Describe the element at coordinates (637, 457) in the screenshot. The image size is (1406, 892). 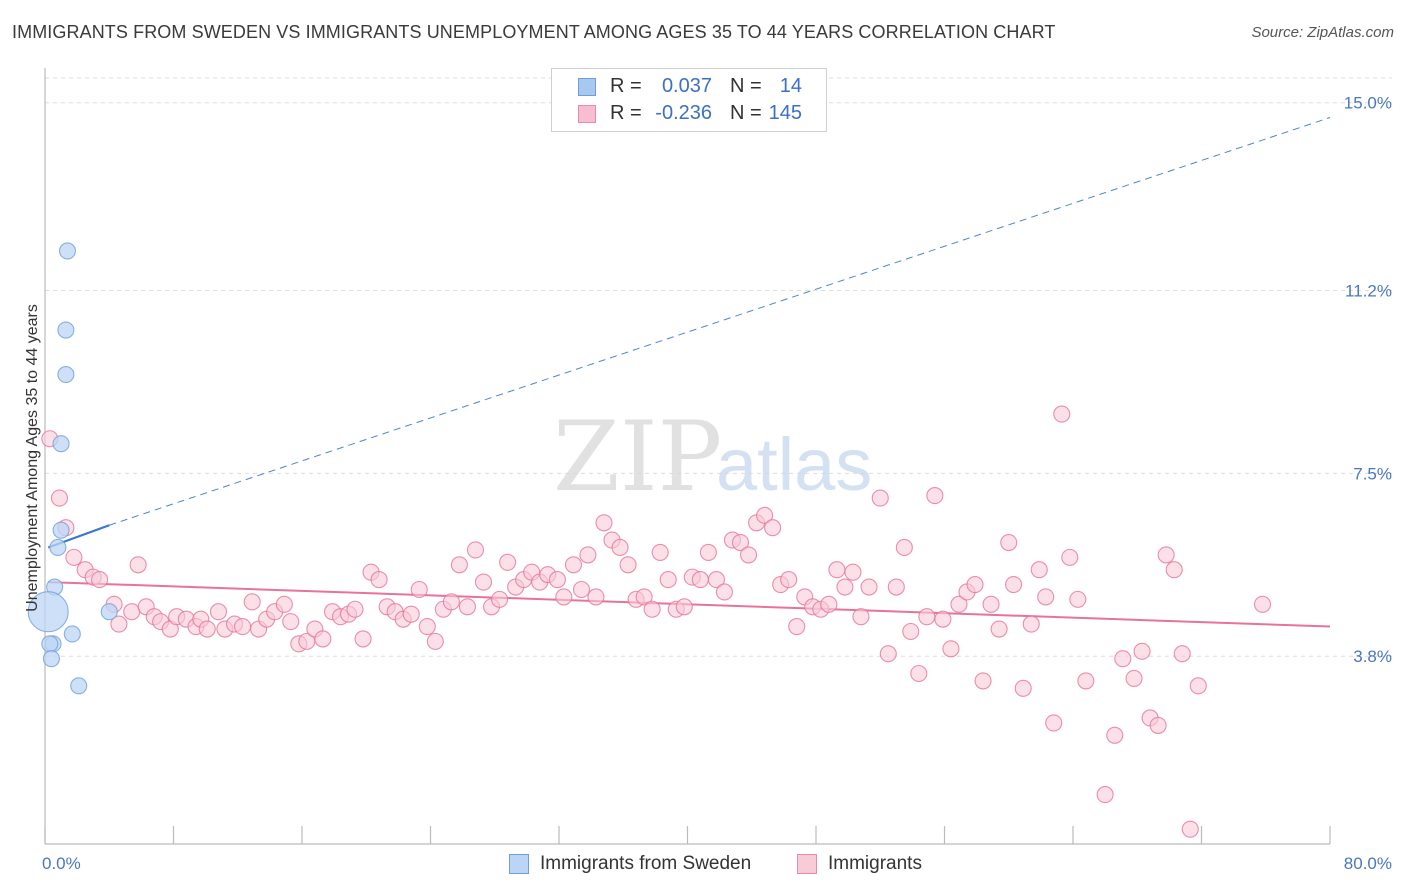
I see `watermark-zip: ZIP` at that location.